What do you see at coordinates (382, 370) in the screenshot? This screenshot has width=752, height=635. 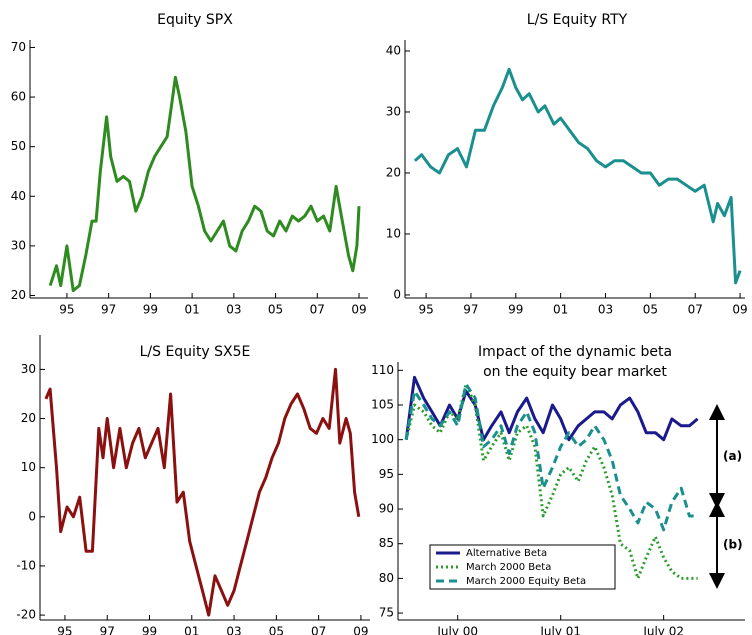 I see `y-tick-label: 110` at bounding box center [382, 370].